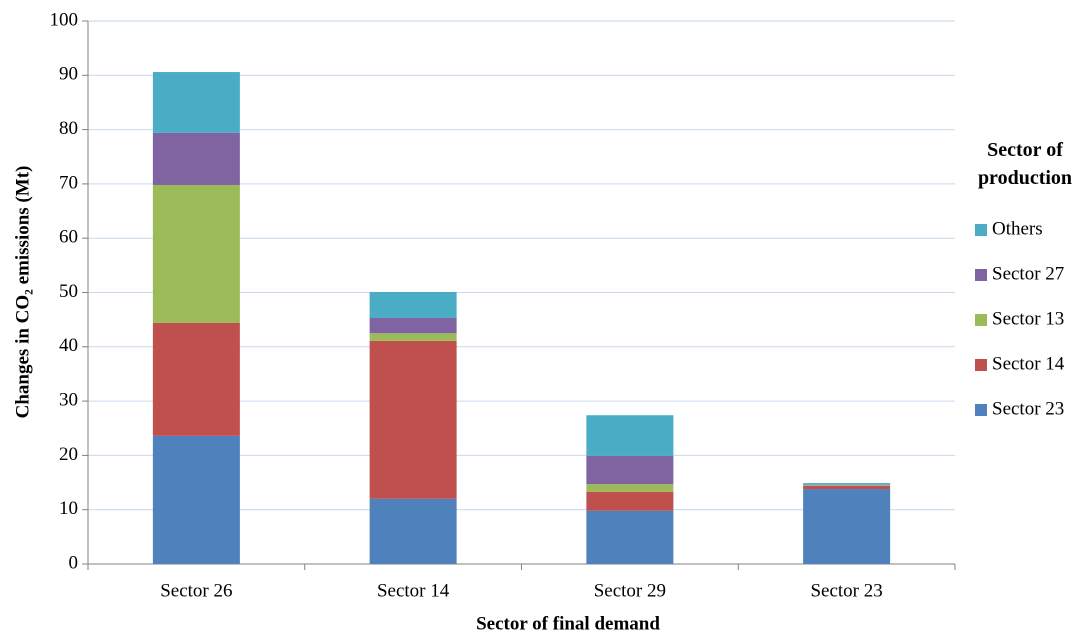 This screenshot has width=1088, height=639. What do you see at coordinates (846, 590) in the screenshot?
I see `x-tick-label: Sector 23` at bounding box center [846, 590].